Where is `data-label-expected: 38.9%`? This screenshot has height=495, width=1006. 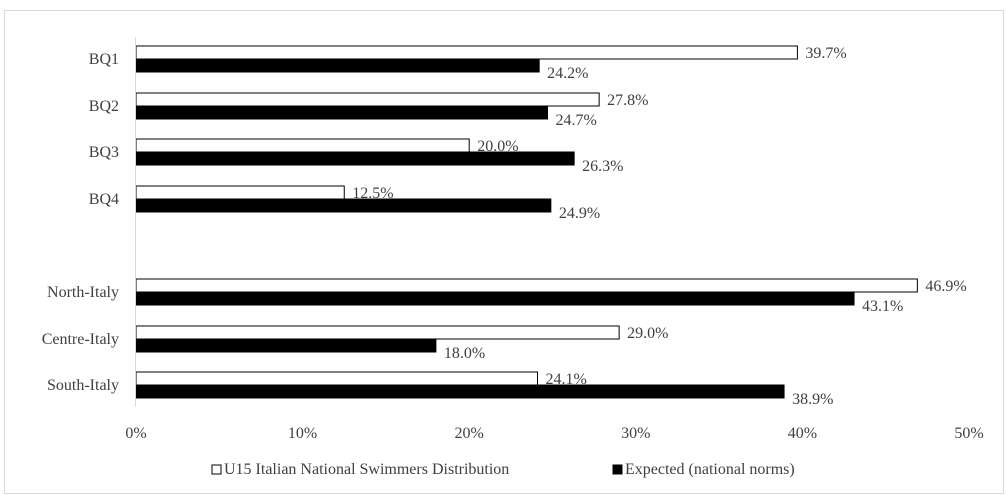
data-label-expected: 38.9% is located at coordinates (812, 399).